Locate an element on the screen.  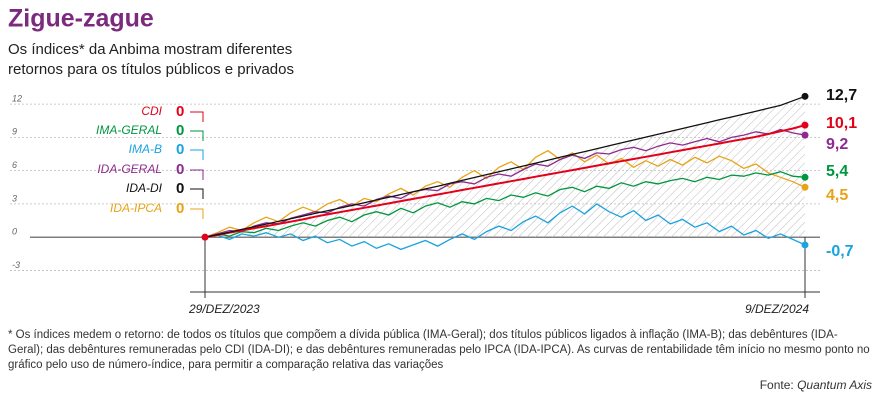
subtitle: Os índices* da Anbima mostram diferentes is located at coordinates (150, 49).